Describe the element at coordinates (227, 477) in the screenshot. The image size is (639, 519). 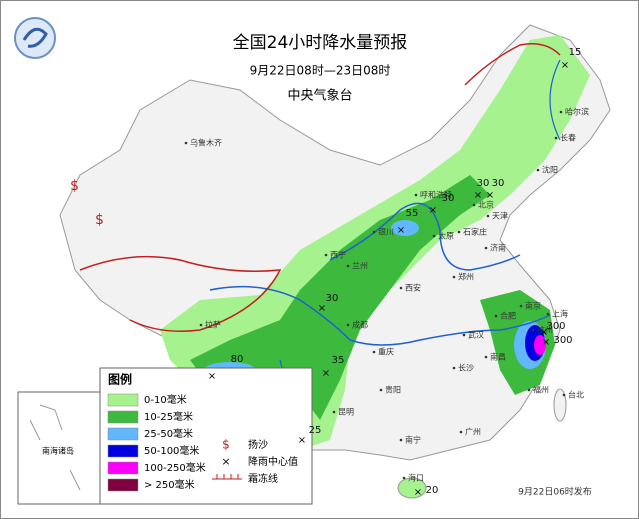
I see `frost-icon` at that location.